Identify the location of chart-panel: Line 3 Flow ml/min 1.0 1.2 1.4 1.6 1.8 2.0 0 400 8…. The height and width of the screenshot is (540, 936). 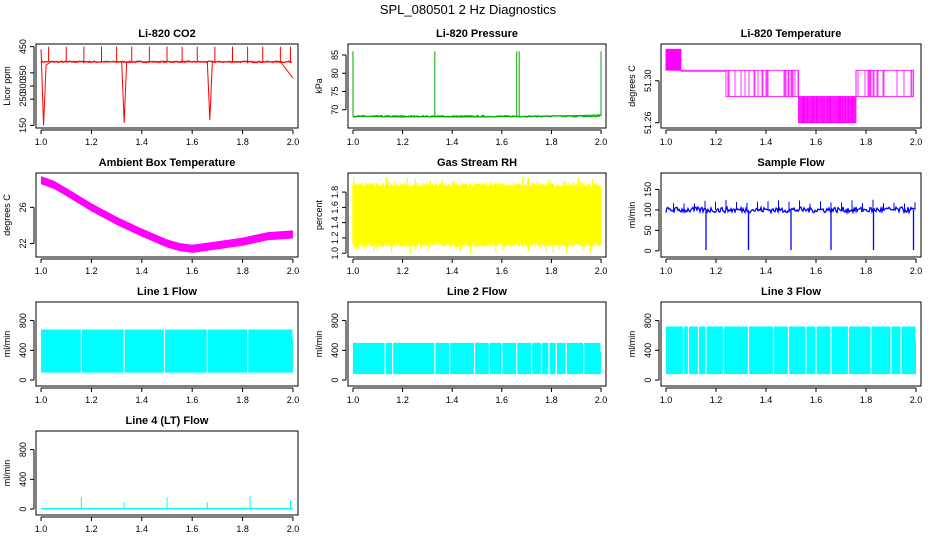
(774, 345).